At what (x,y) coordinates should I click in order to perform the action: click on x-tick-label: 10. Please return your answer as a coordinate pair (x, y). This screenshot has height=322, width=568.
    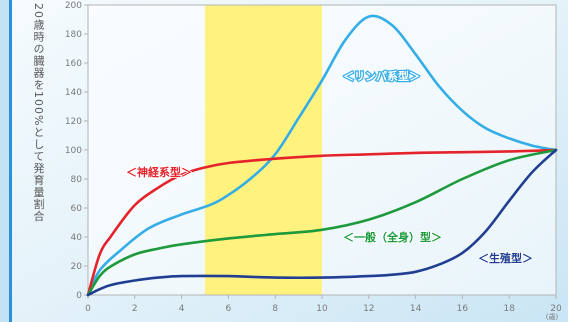
    Looking at the image, I should click on (322, 309).